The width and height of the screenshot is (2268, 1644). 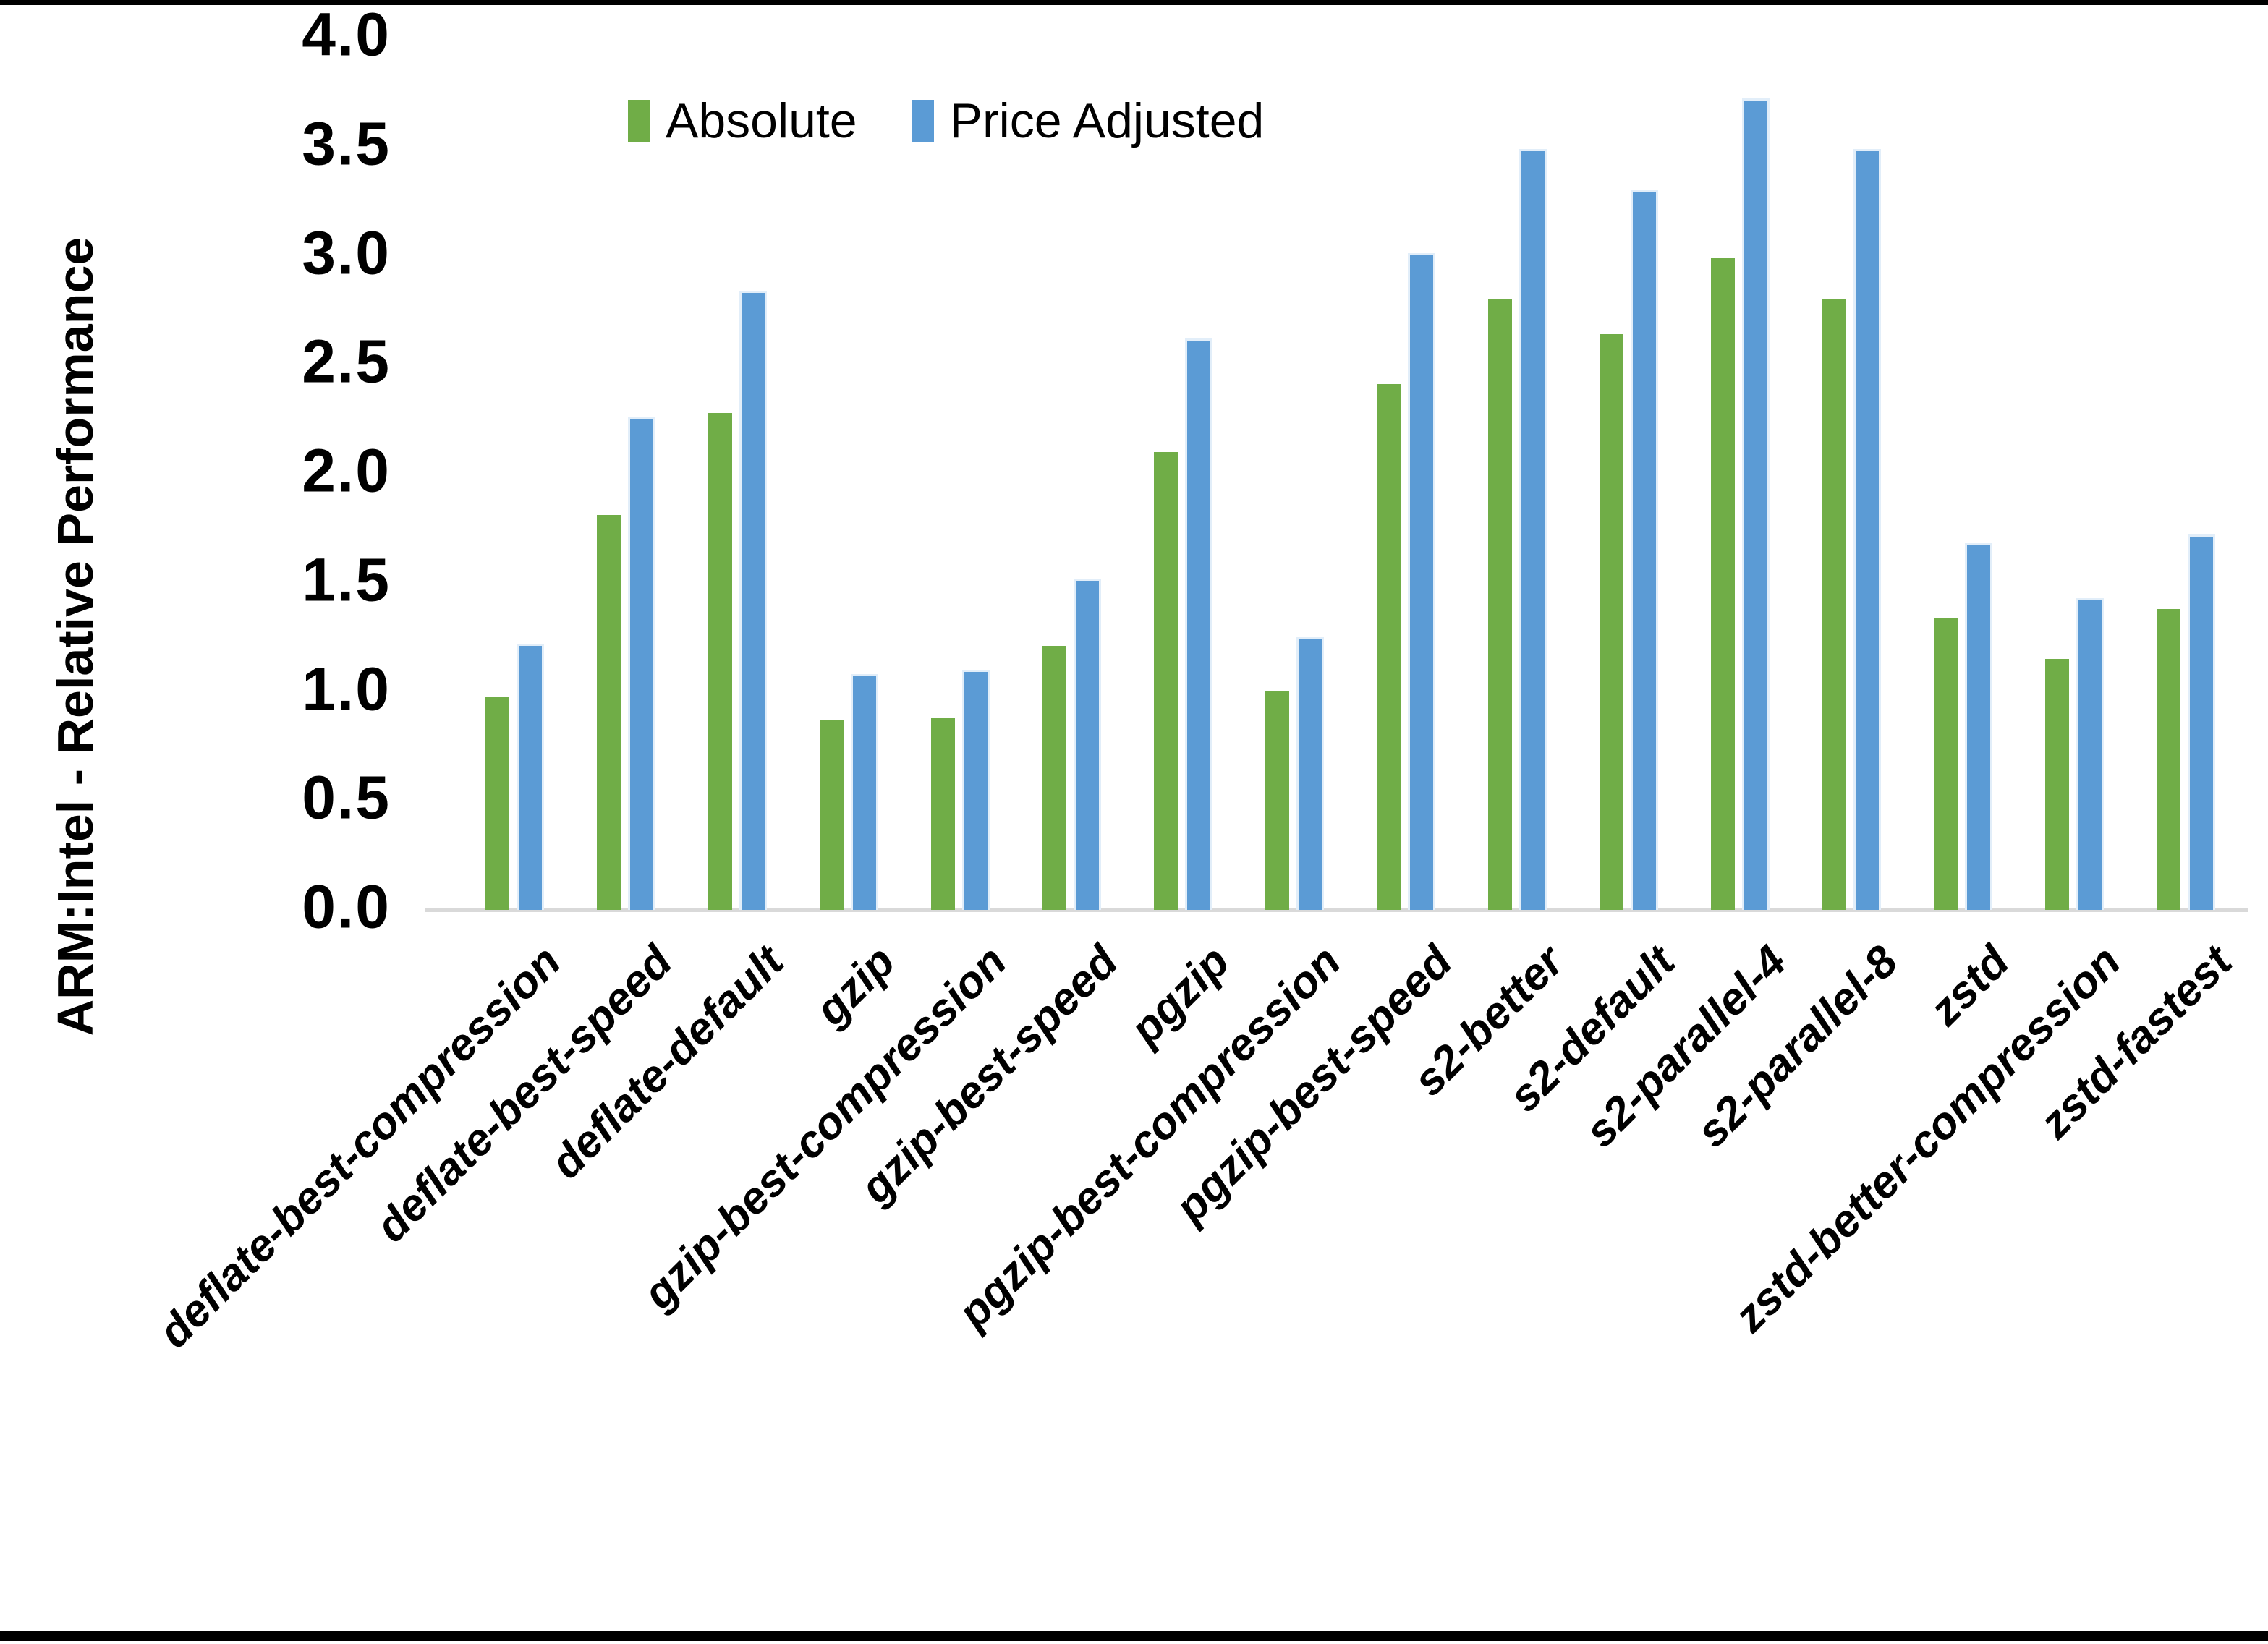 What do you see at coordinates (346, 689) in the screenshot?
I see `y-axis-tick-label: 1.0` at bounding box center [346, 689].